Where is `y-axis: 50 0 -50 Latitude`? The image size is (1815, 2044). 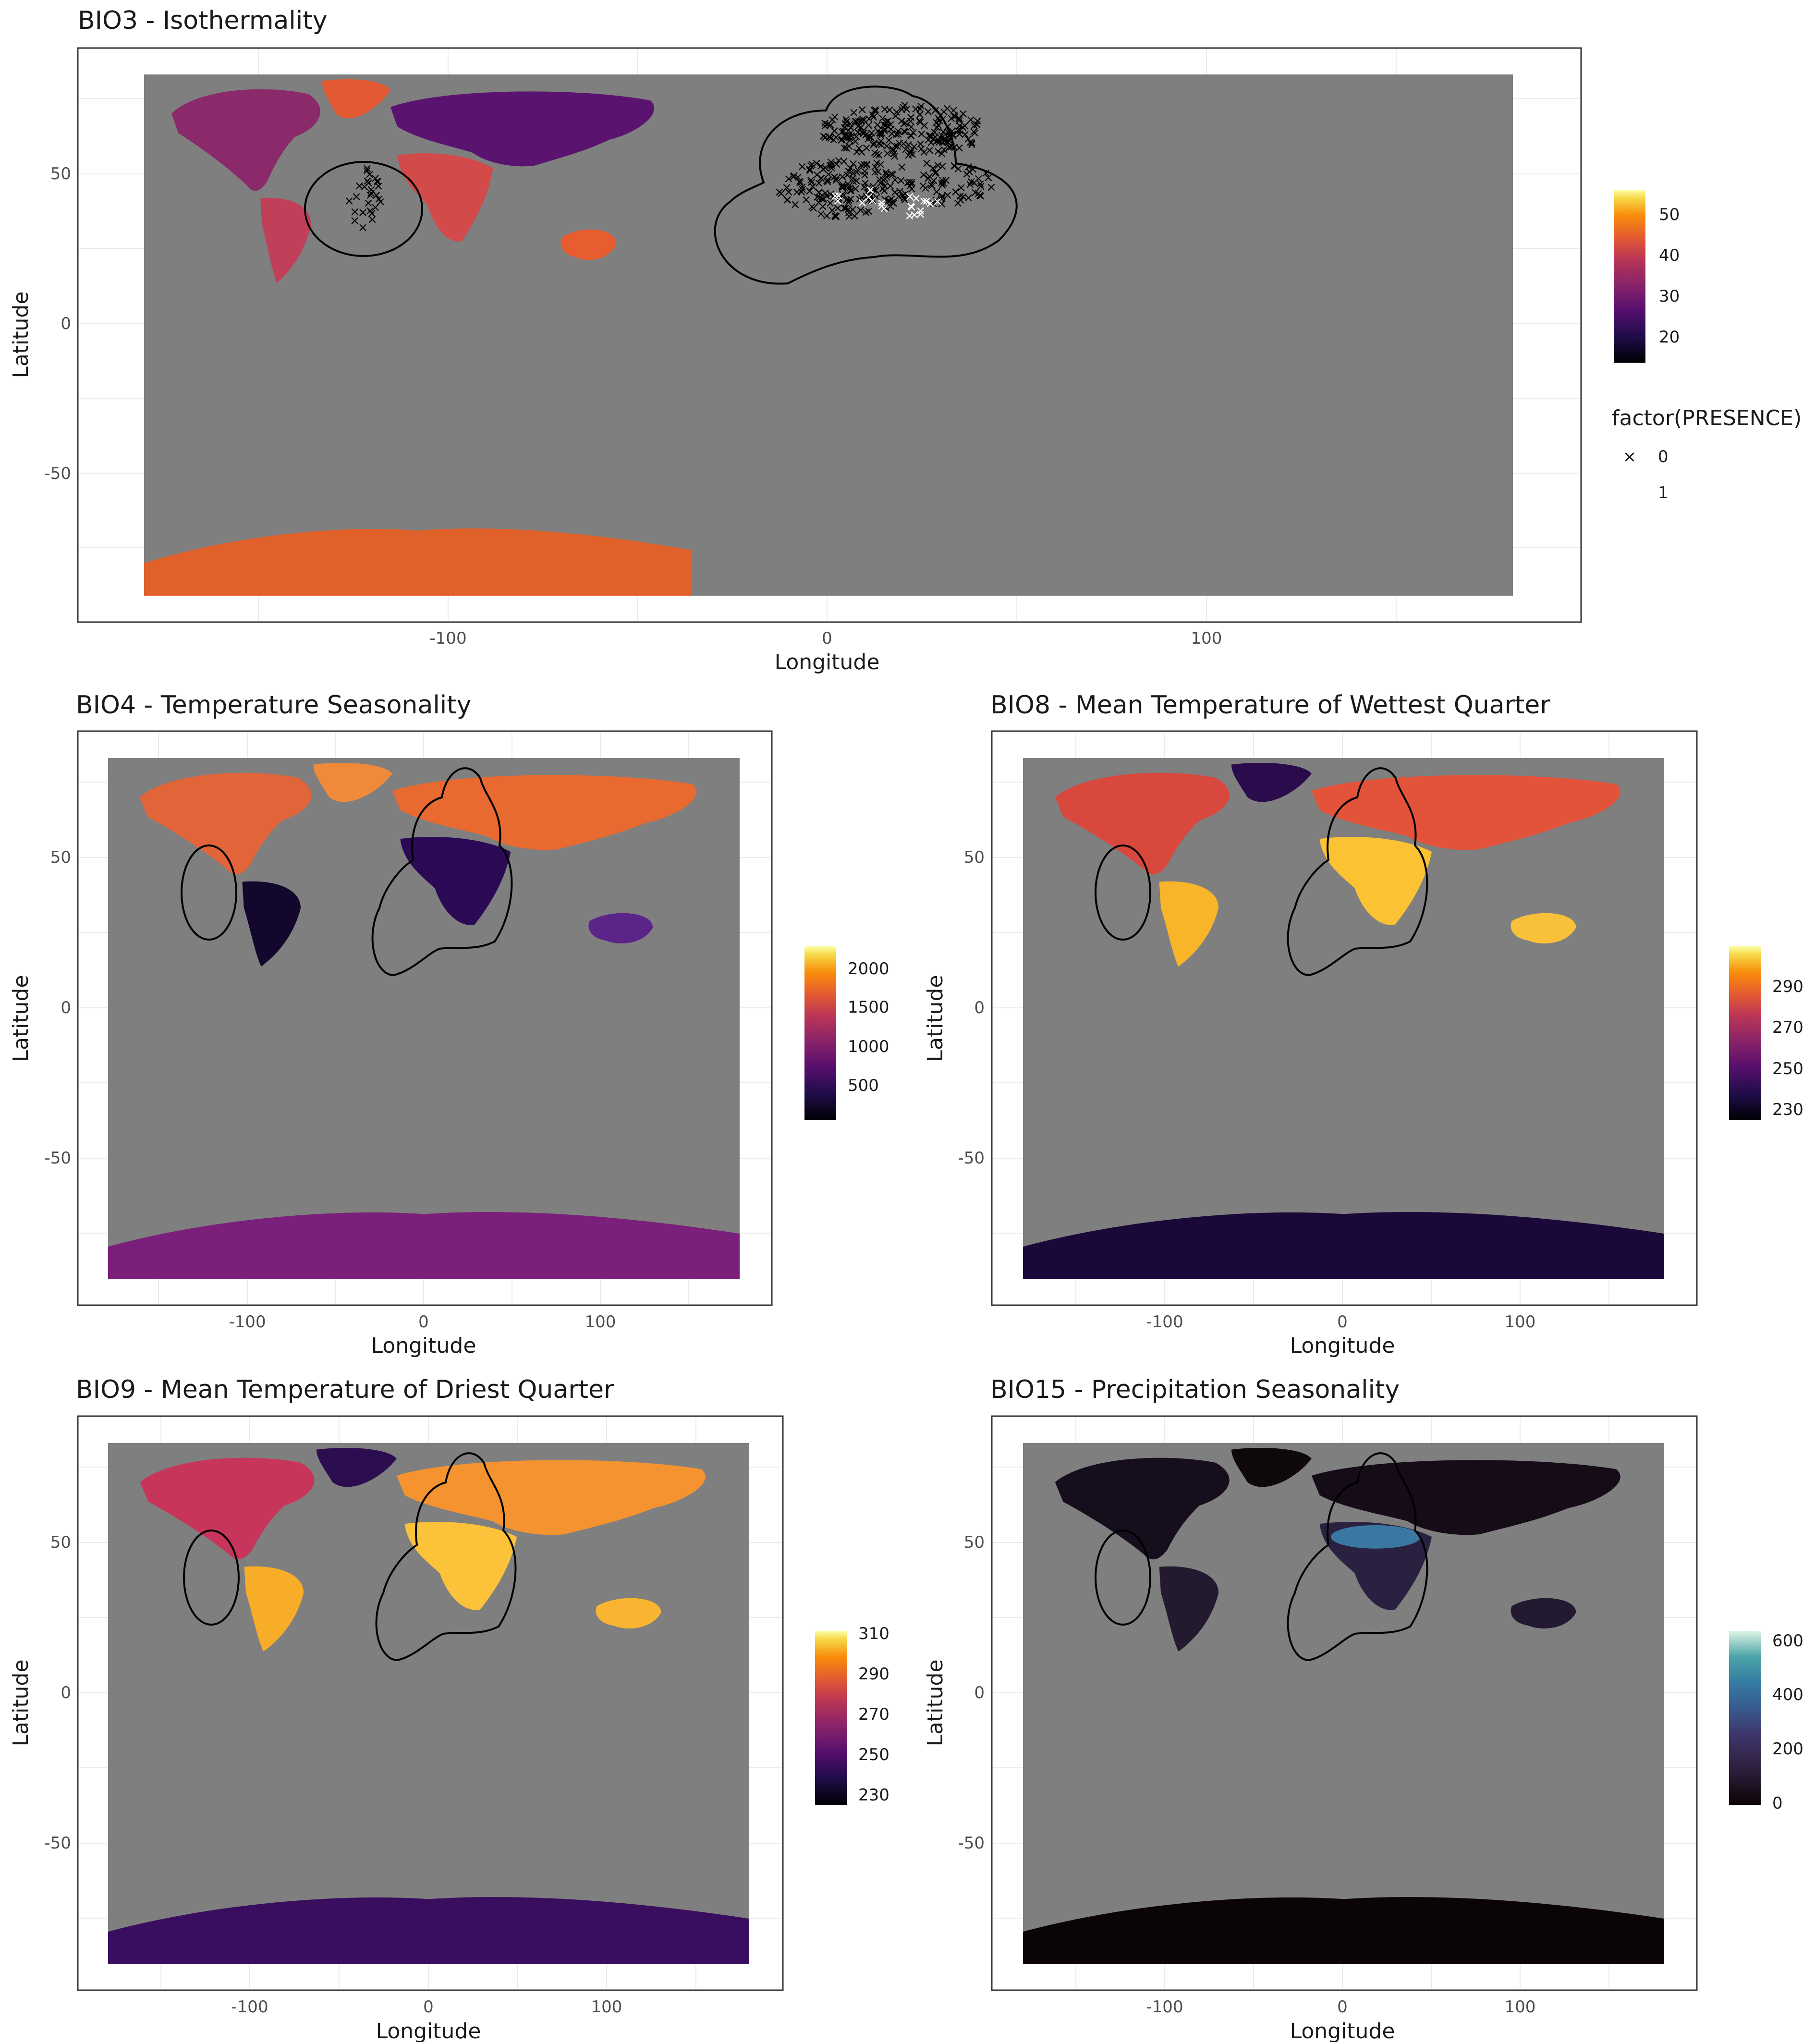
y-axis: 50 0 -50 Latitude is located at coordinates (954, 1693).